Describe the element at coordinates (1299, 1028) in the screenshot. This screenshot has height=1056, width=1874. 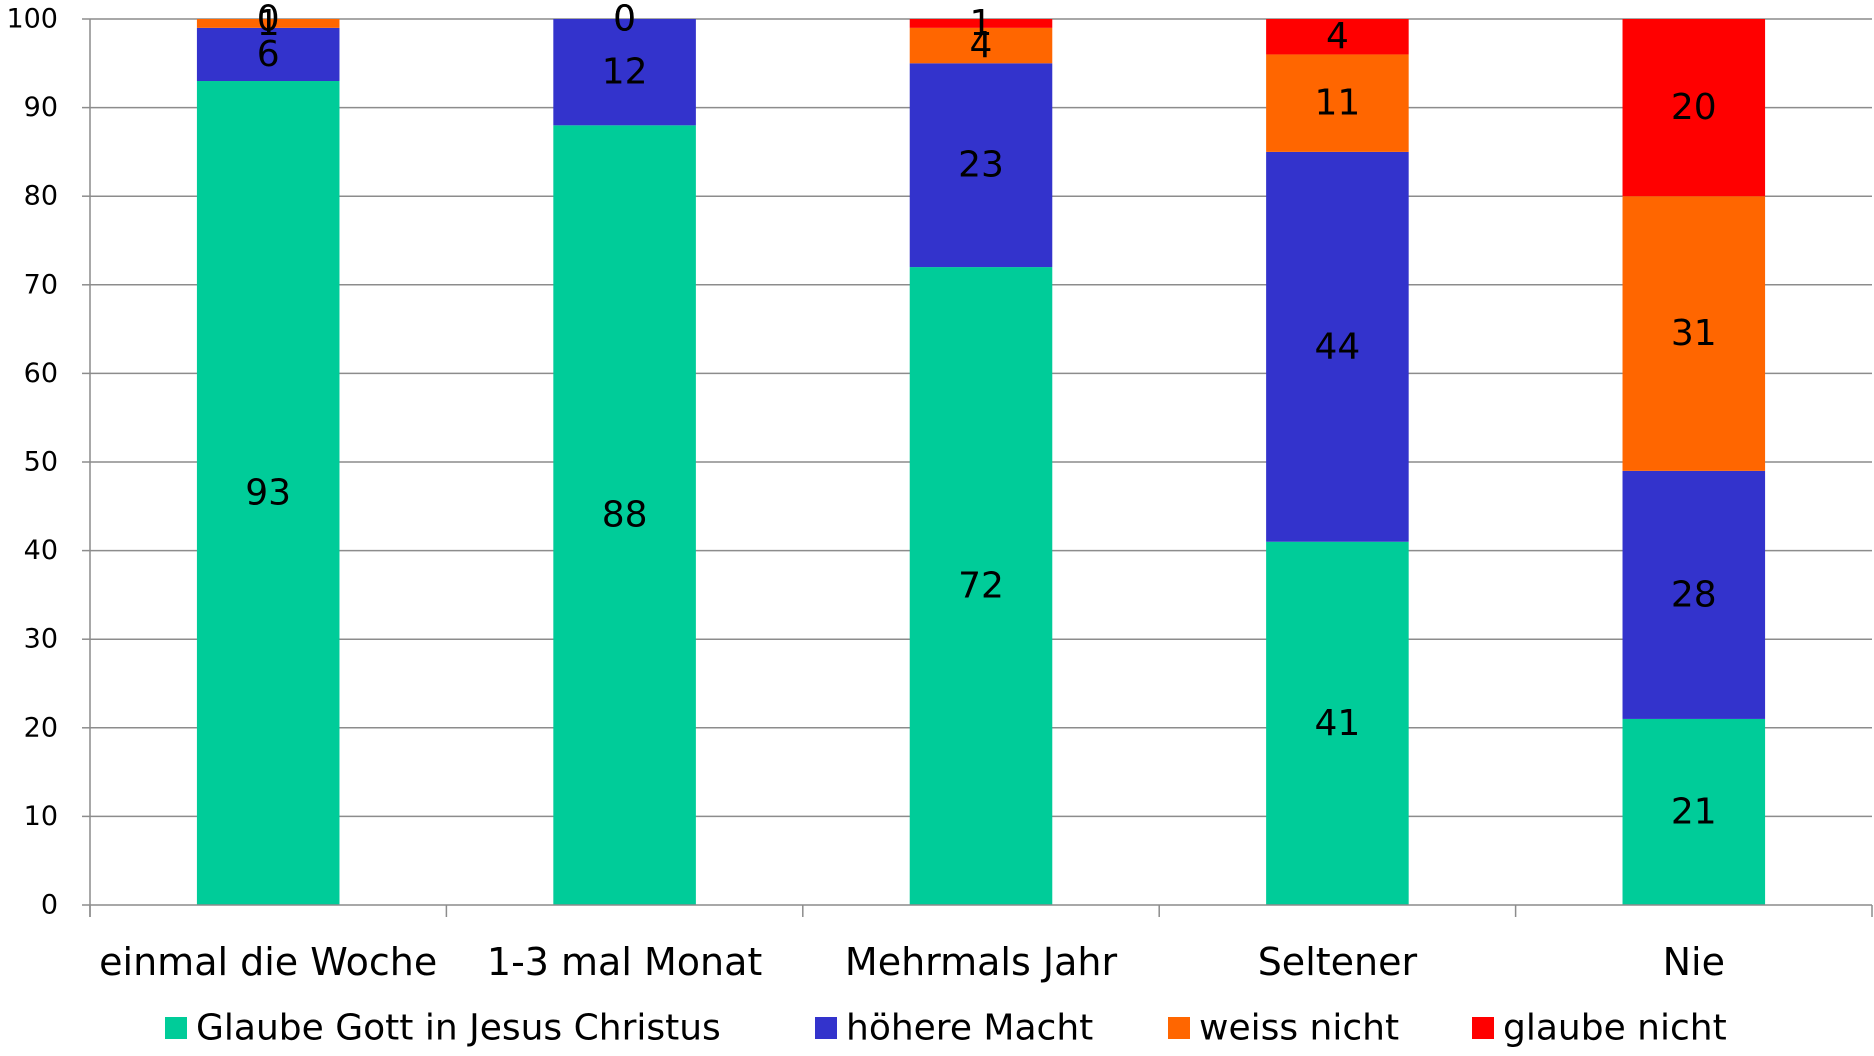
I see `legend-label: weiss nicht` at that location.